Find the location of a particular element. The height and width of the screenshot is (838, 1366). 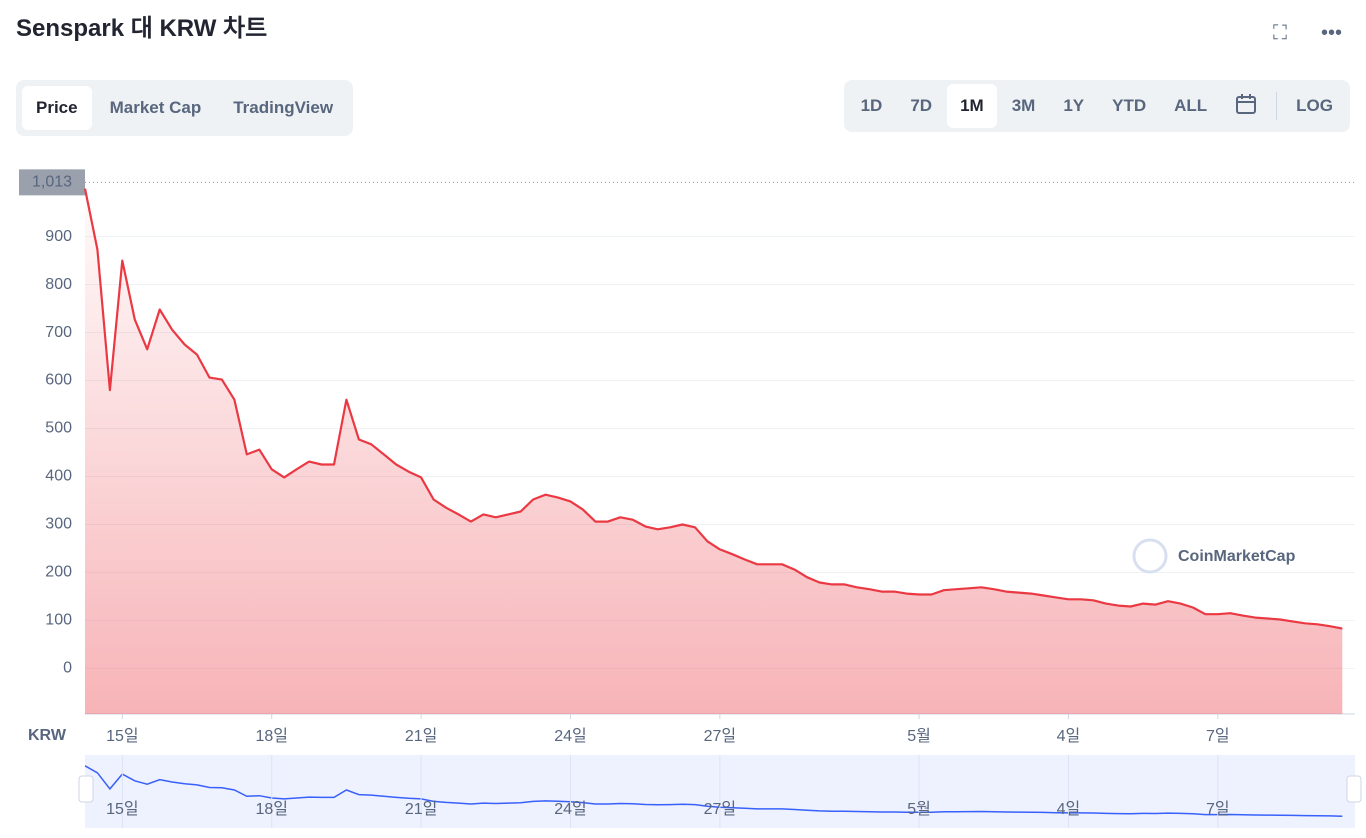

x-tick-label: 5월 is located at coordinates (919, 736).